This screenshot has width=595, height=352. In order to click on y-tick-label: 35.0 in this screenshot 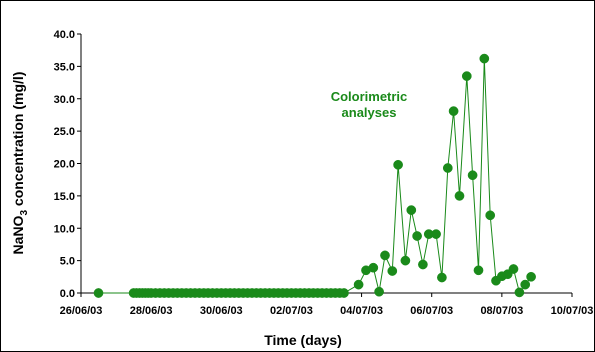, I will do `click(64, 67)`.